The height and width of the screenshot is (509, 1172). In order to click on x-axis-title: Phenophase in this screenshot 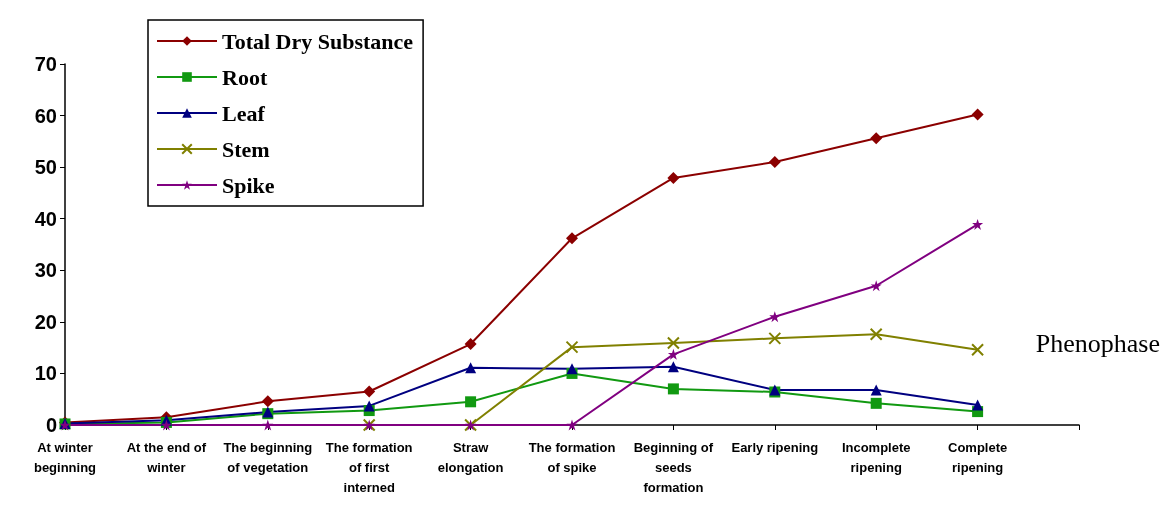, I will do `click(1097, 343)`.